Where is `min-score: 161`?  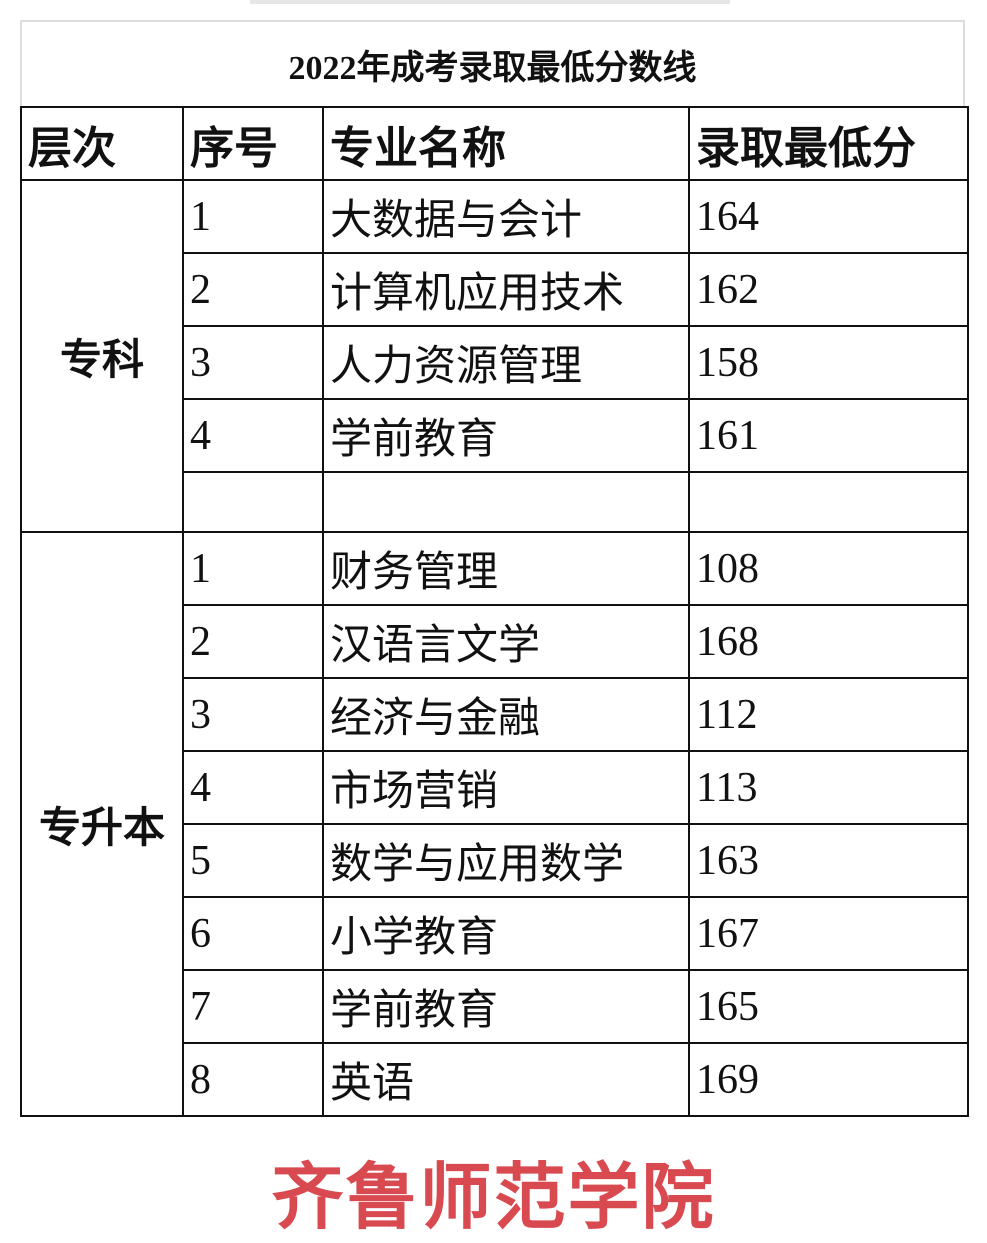
min-score: 161 is located at coordinates (828, 435).